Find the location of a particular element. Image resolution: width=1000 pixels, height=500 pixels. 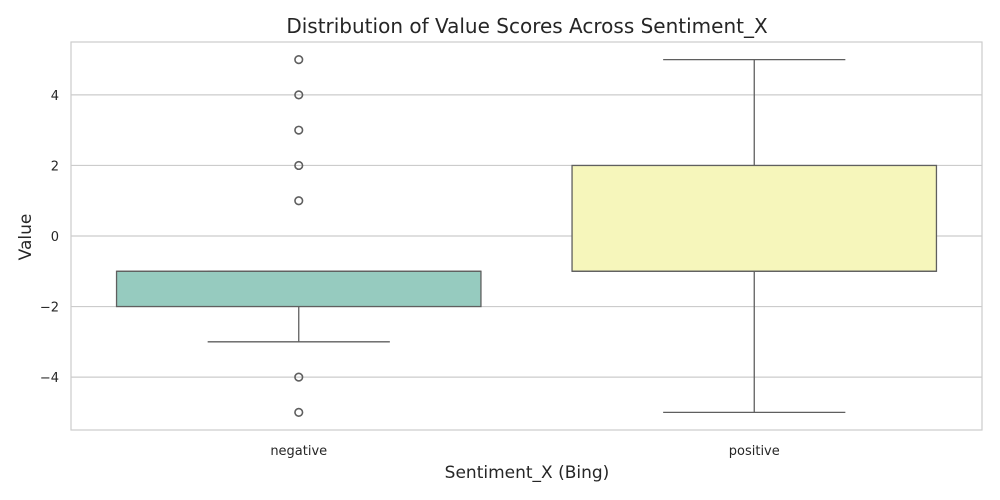

y-tick-label: 0 is located at coordinates (55, 237).